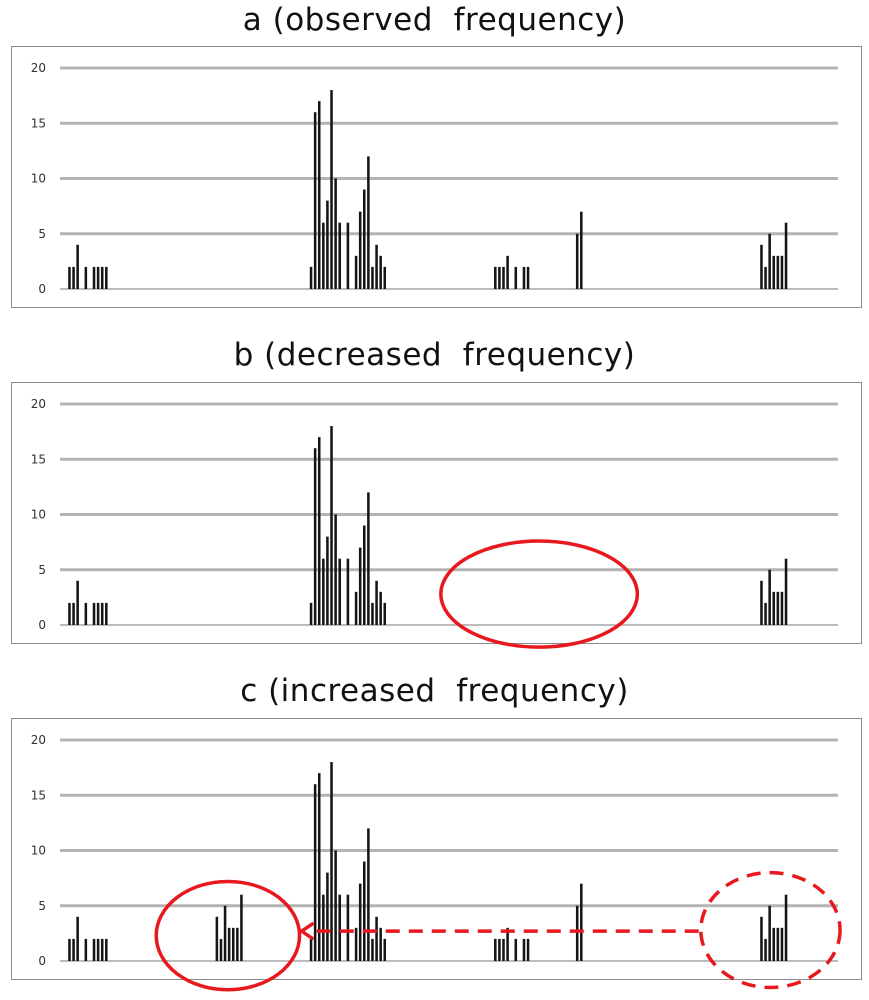  What do you see at coordinates (38, 404) in the screenshot?
I see `y-tick-label: 20` at bounding box center [38, 404].